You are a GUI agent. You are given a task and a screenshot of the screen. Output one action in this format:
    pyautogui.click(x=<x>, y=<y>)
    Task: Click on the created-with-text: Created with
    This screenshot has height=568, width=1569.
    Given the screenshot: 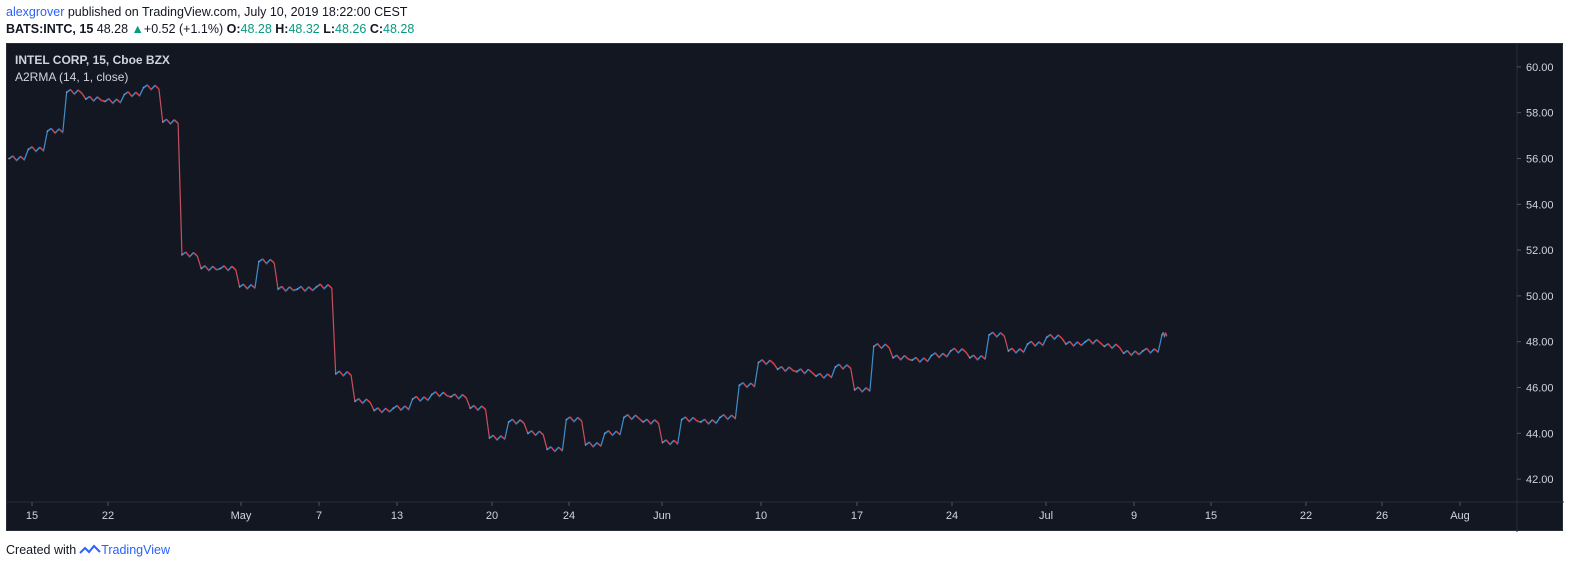 What is the action you would take?
    pyautogui.click(x=41, y=550)
    